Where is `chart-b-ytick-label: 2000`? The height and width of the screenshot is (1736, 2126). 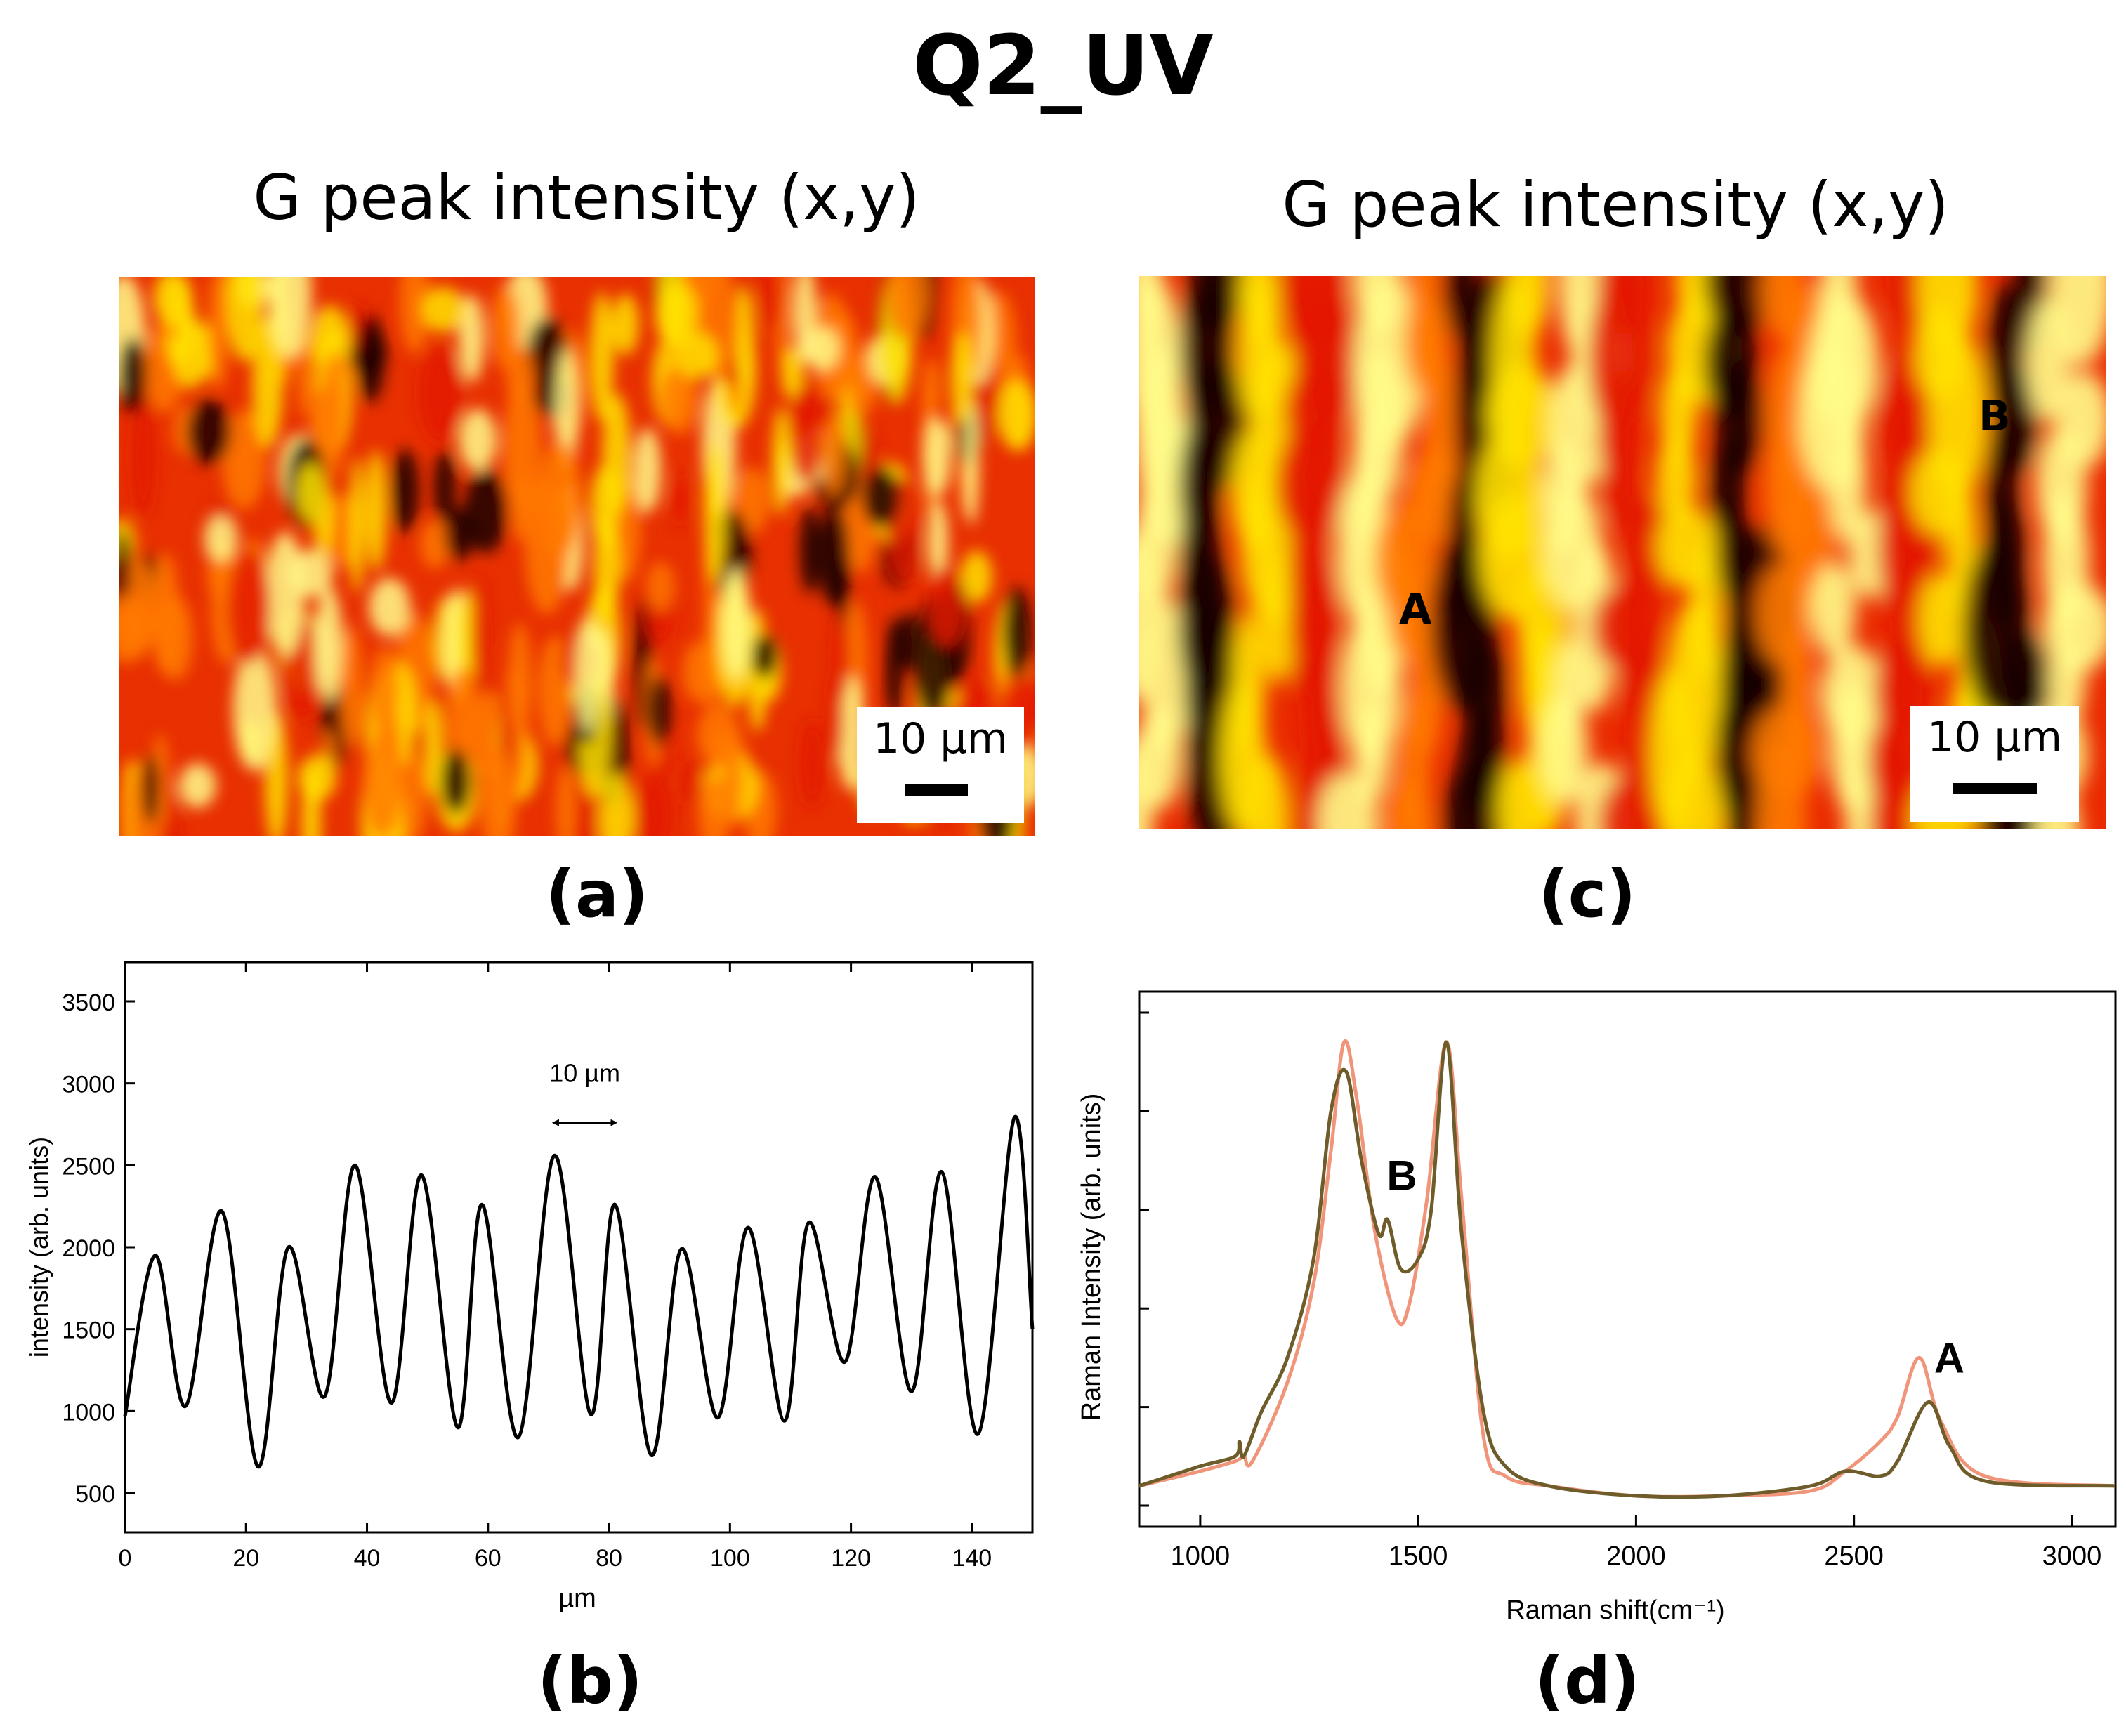
chart-b-ytick-label: 2000 is located at coordinates (88, 1248).